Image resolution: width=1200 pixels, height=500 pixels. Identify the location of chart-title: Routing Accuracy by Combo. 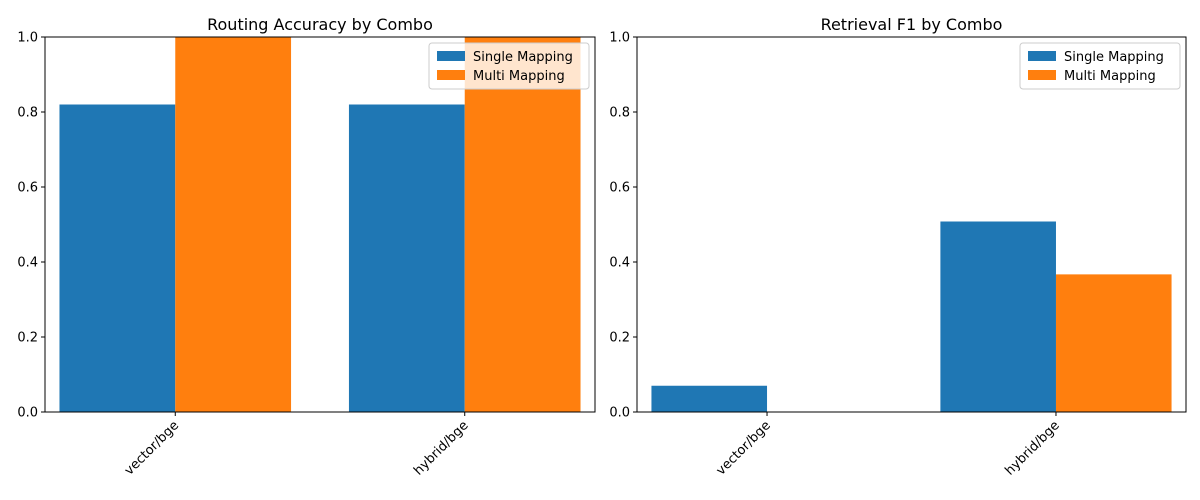
(320, 24).